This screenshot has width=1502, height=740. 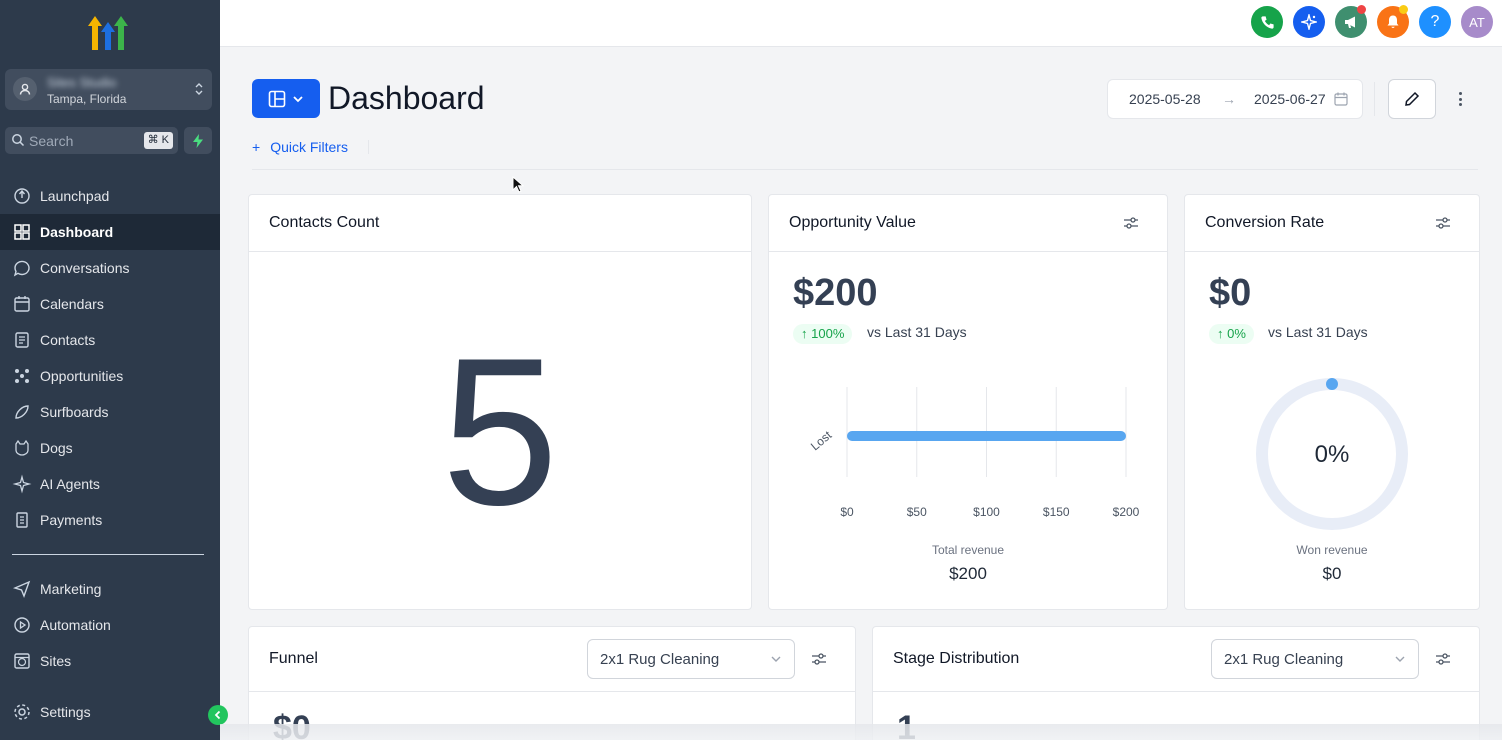 I want to click on opportunity-value: $200, so click(x=835, y=293).